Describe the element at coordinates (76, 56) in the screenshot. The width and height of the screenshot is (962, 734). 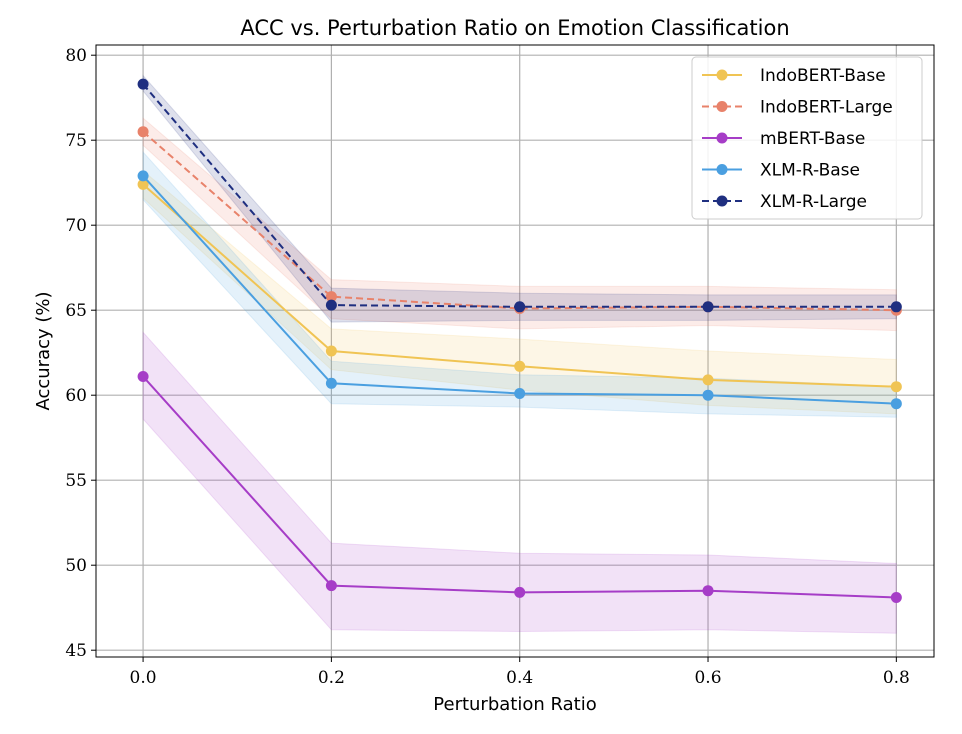
I see `y-tick-label: 80` at that location.